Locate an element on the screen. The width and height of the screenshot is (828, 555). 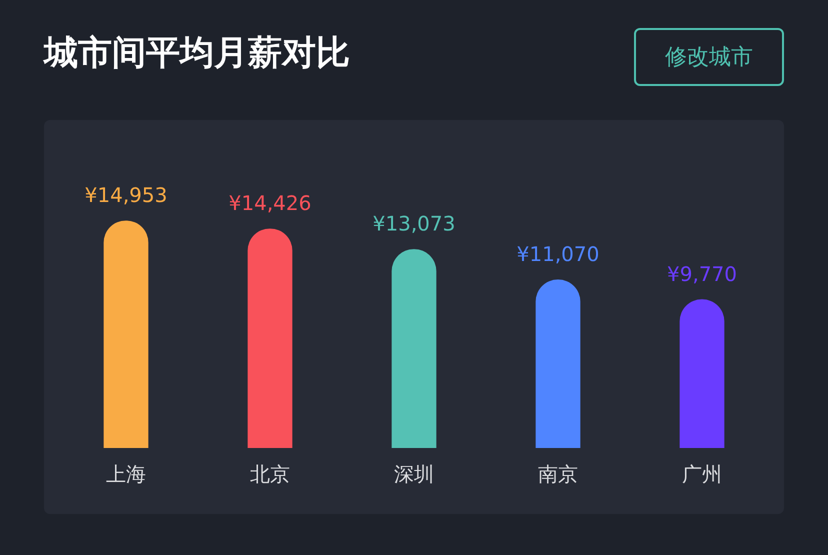
data-label: ¥14,953 is located at coordinates (126, 195).